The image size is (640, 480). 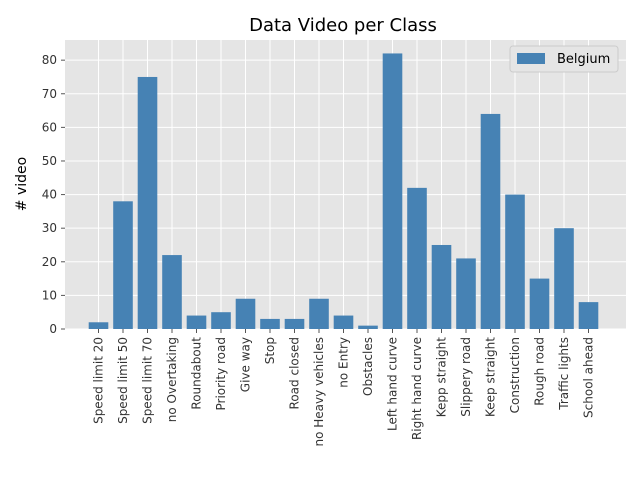 I want to click on x-tick-label: Left hand curve, so click(x=393, y=384).